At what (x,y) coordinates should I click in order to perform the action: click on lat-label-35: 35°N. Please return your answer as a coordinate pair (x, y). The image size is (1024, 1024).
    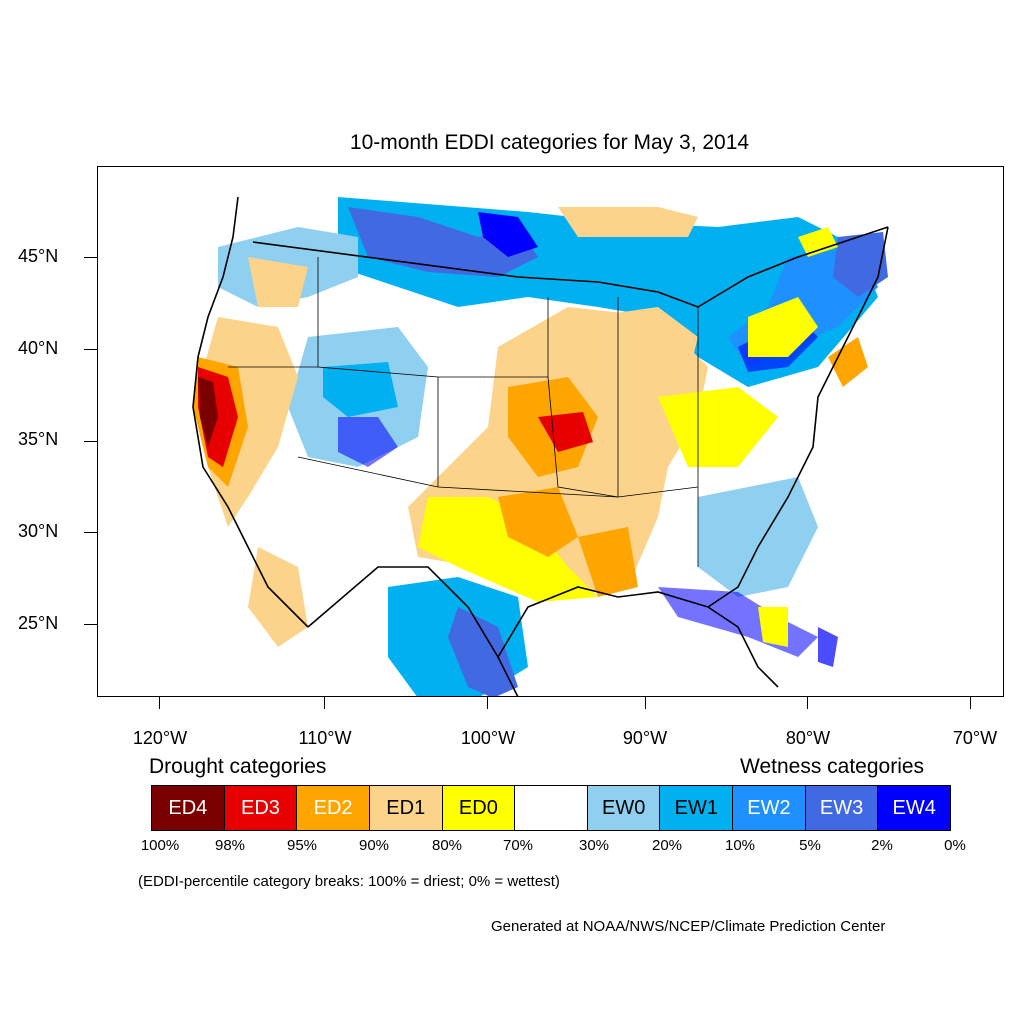
    Looking at the image, I should click on (38, 439).